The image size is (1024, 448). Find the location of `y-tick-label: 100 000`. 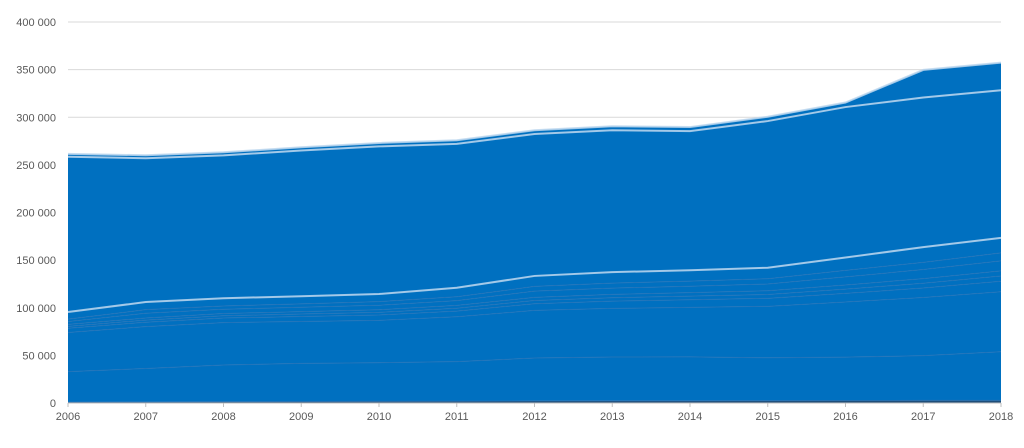

y-tick-label: 100 000 is located at coordinates (36, 309).